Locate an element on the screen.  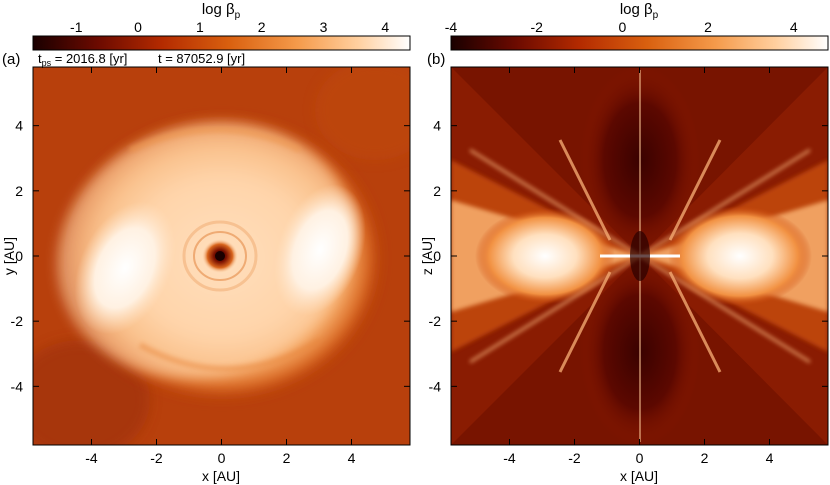
colorbar-a is located at coordinates (221, 43).